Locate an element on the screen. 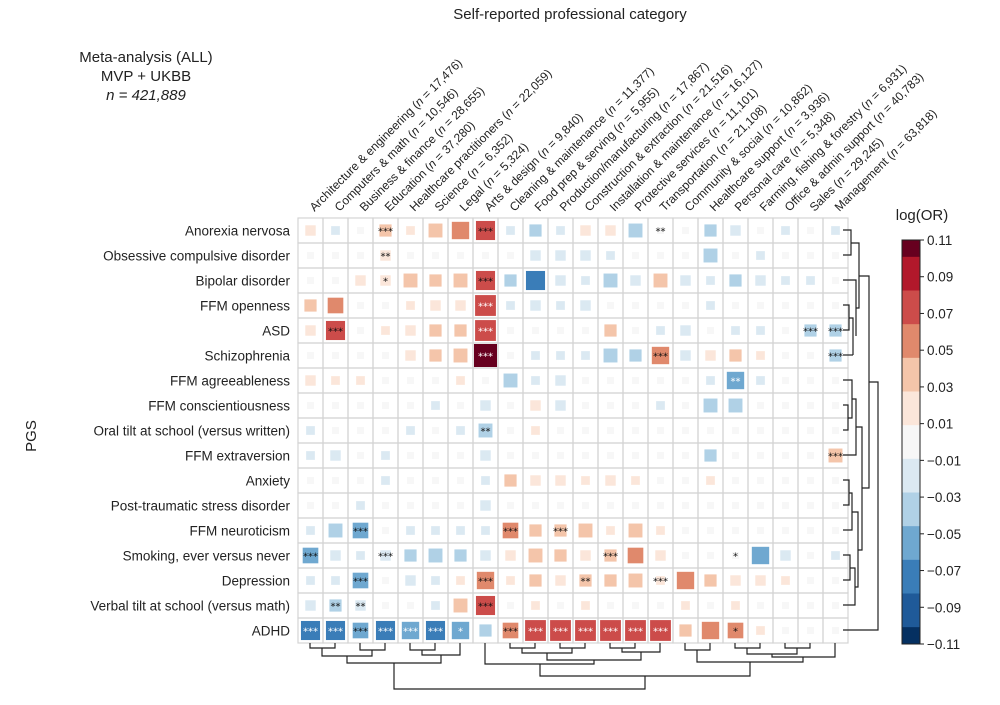 The height and width of the screenshot is (705, 1000). row-label: FFM neuroticism is located at coordinates (239, 531).